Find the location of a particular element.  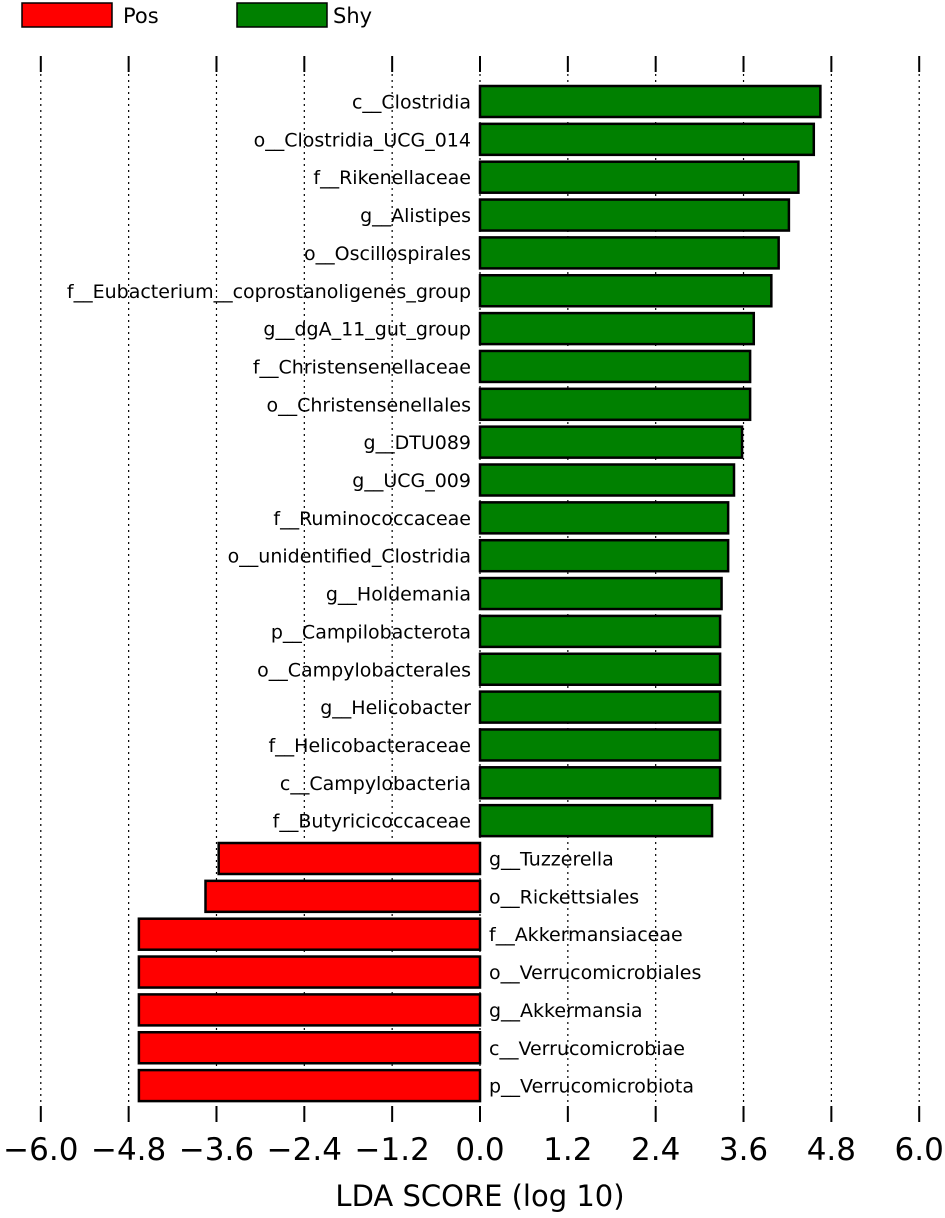

bar-label: o__Oscillospirales is located at coordinates (387, 254).